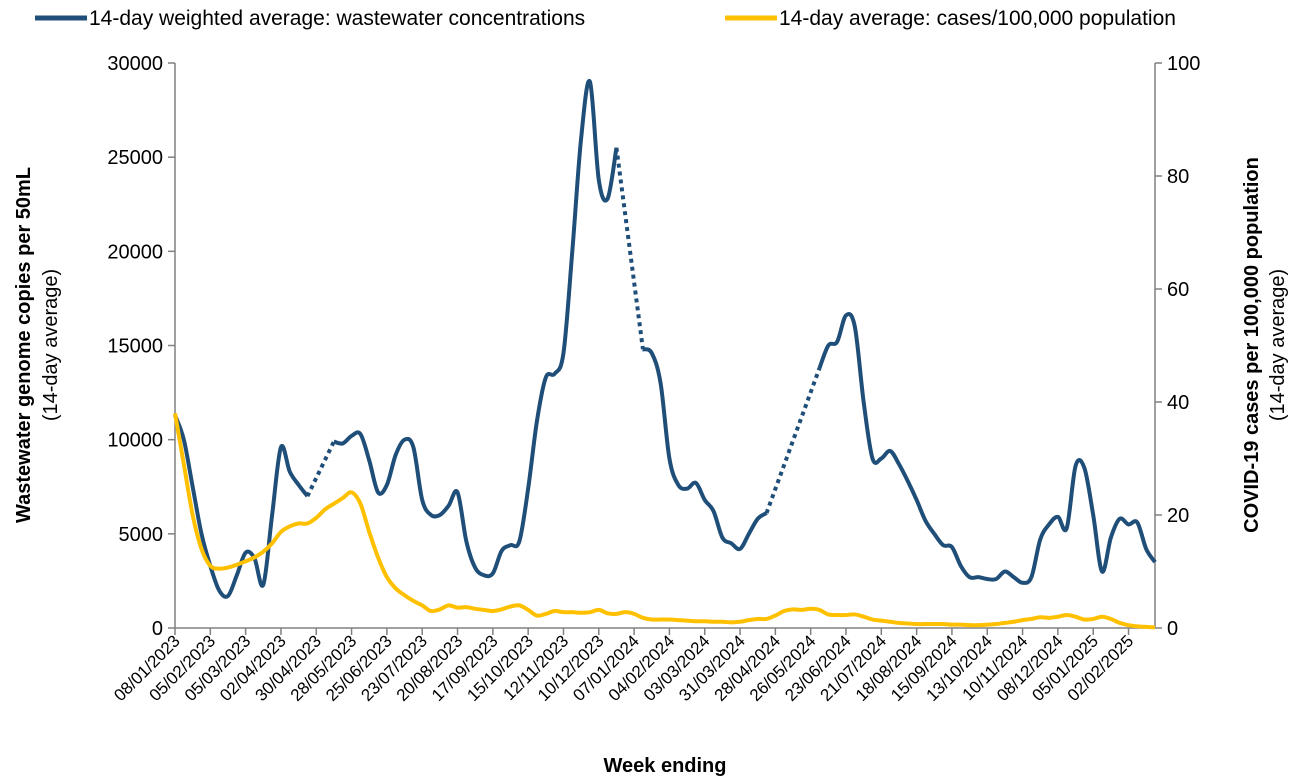  I want to click on y-tick-label: 0, so click(157, 629).